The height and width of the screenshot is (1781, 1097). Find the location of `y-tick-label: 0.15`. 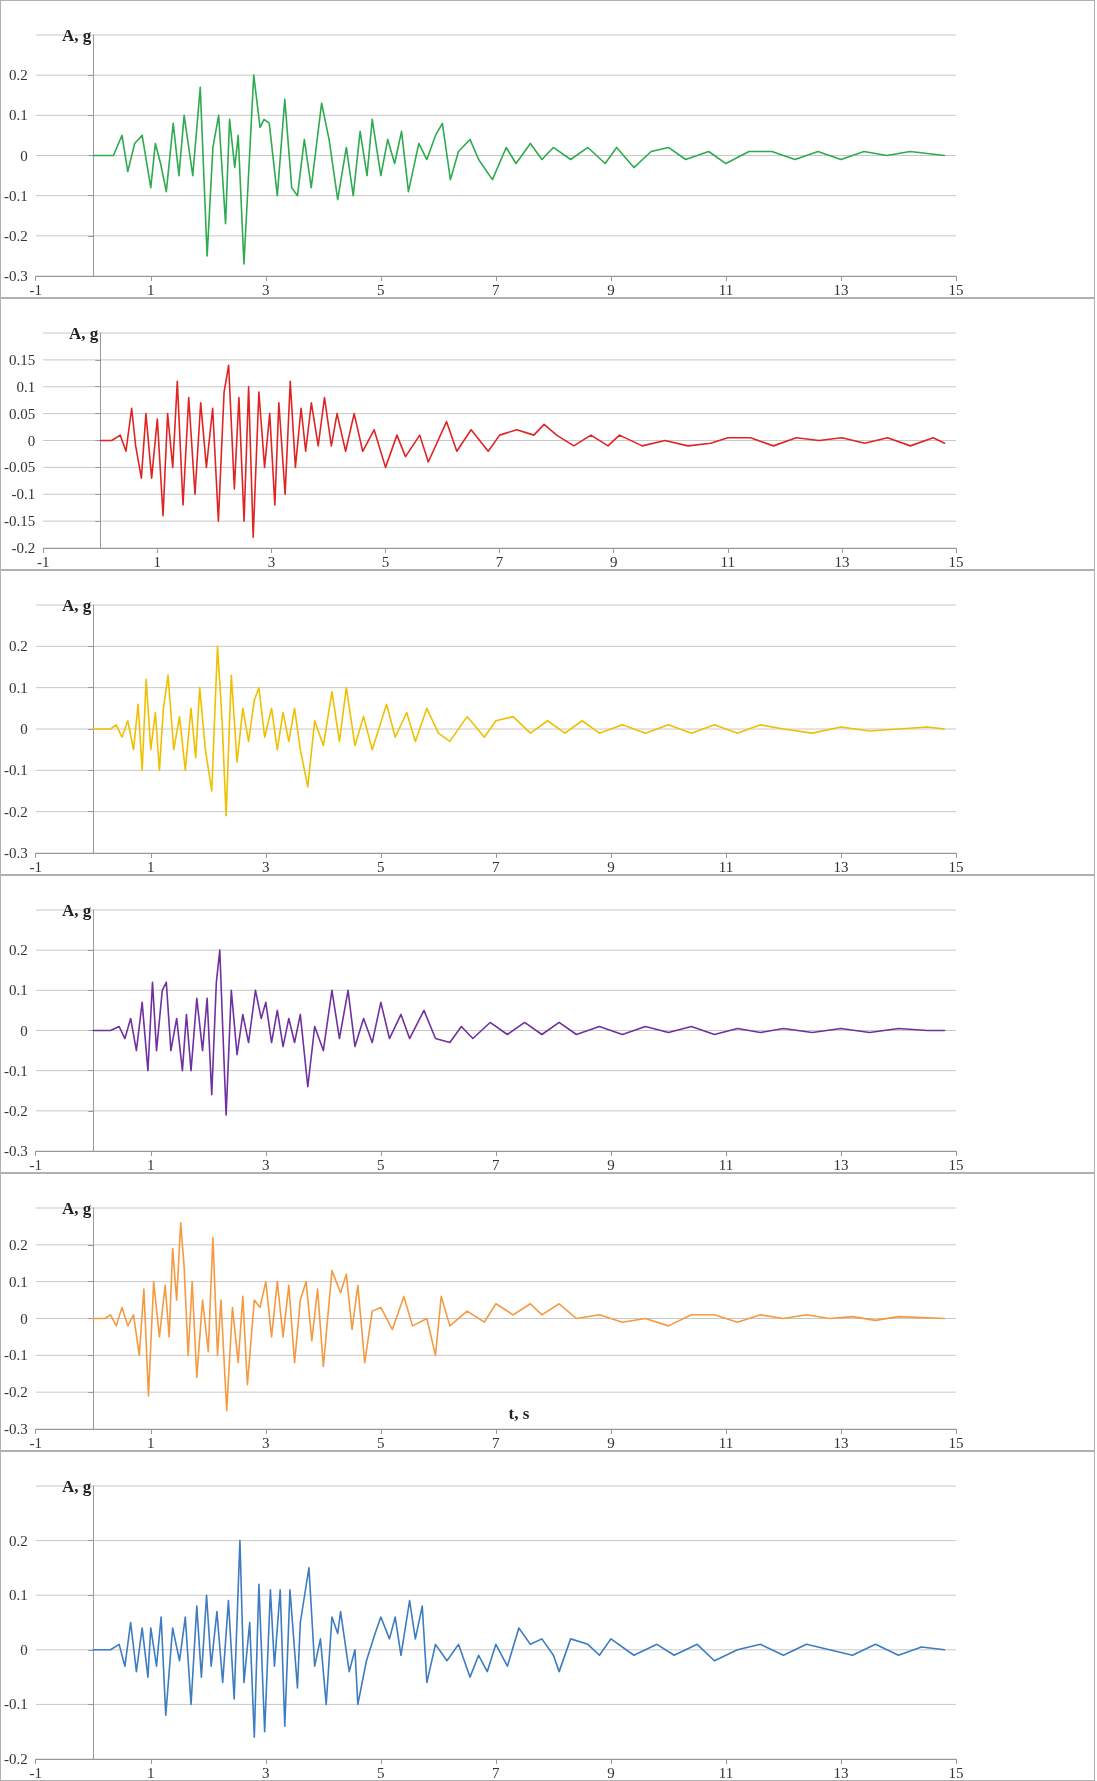

y-tick-label: 0.15 is located at coordinates (22, 359).